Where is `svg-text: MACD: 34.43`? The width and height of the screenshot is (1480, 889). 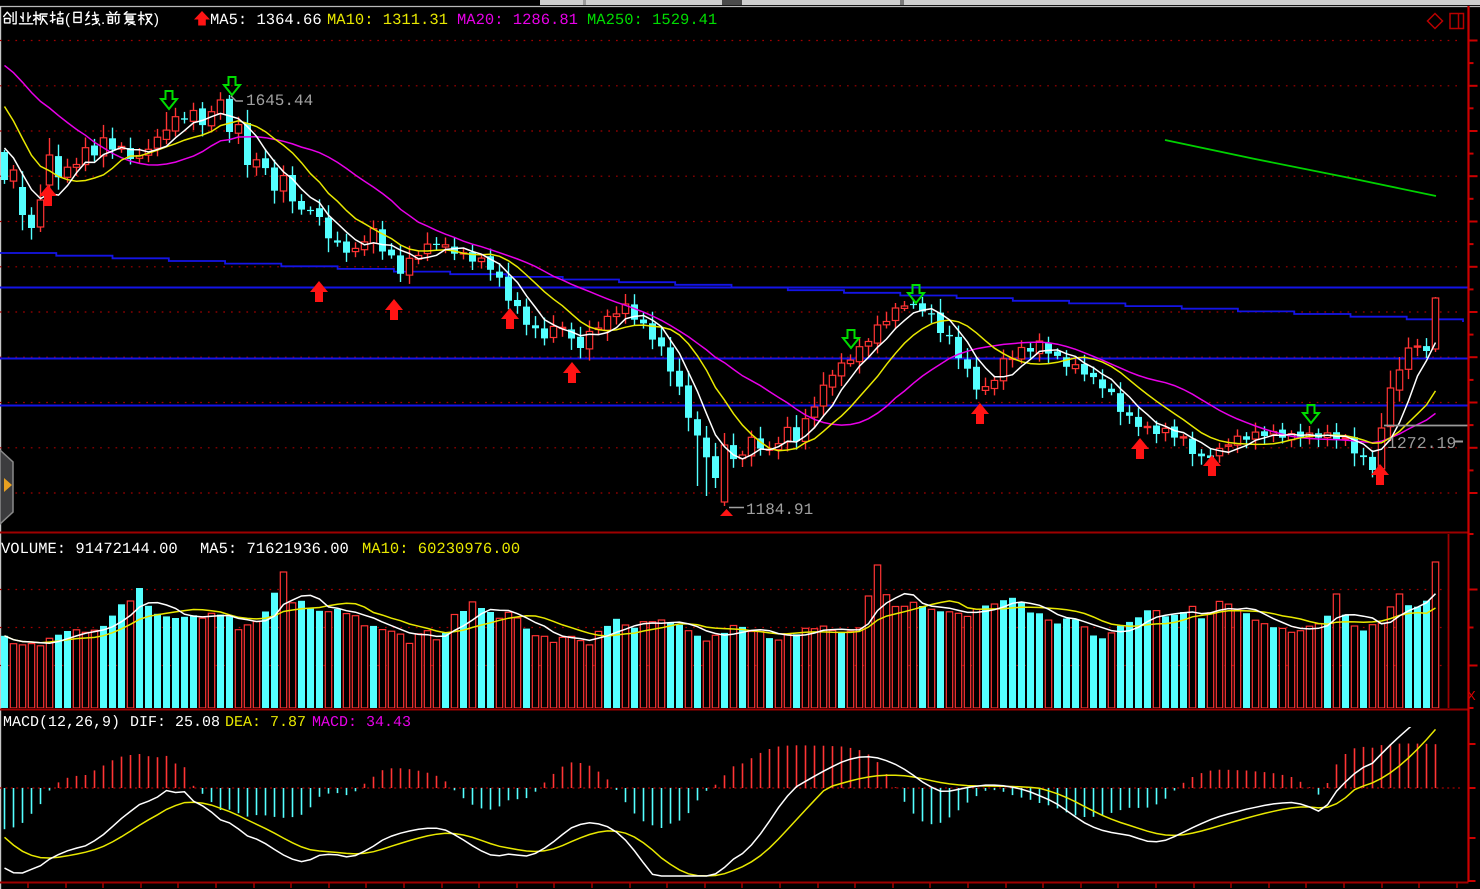
svg-text: MACD: 34.43 is located at coordinates (361, 722).